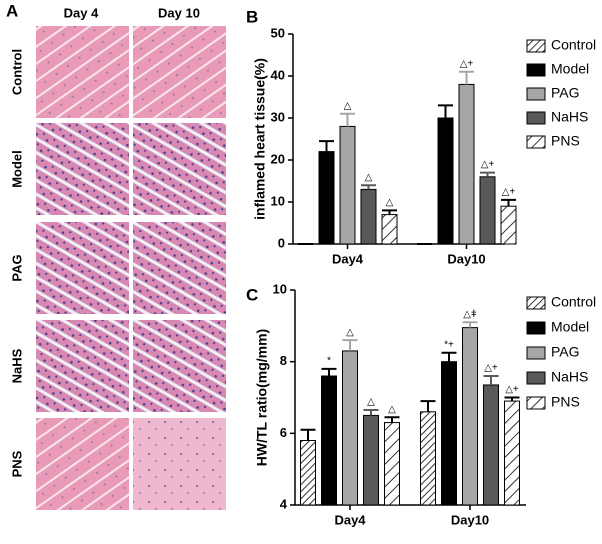 The image size is (602, 544). What do you see at coordinates (470, 314) in the screenshot?
I see `significance-mark: △ǂ` at bounding box center [470, 314].